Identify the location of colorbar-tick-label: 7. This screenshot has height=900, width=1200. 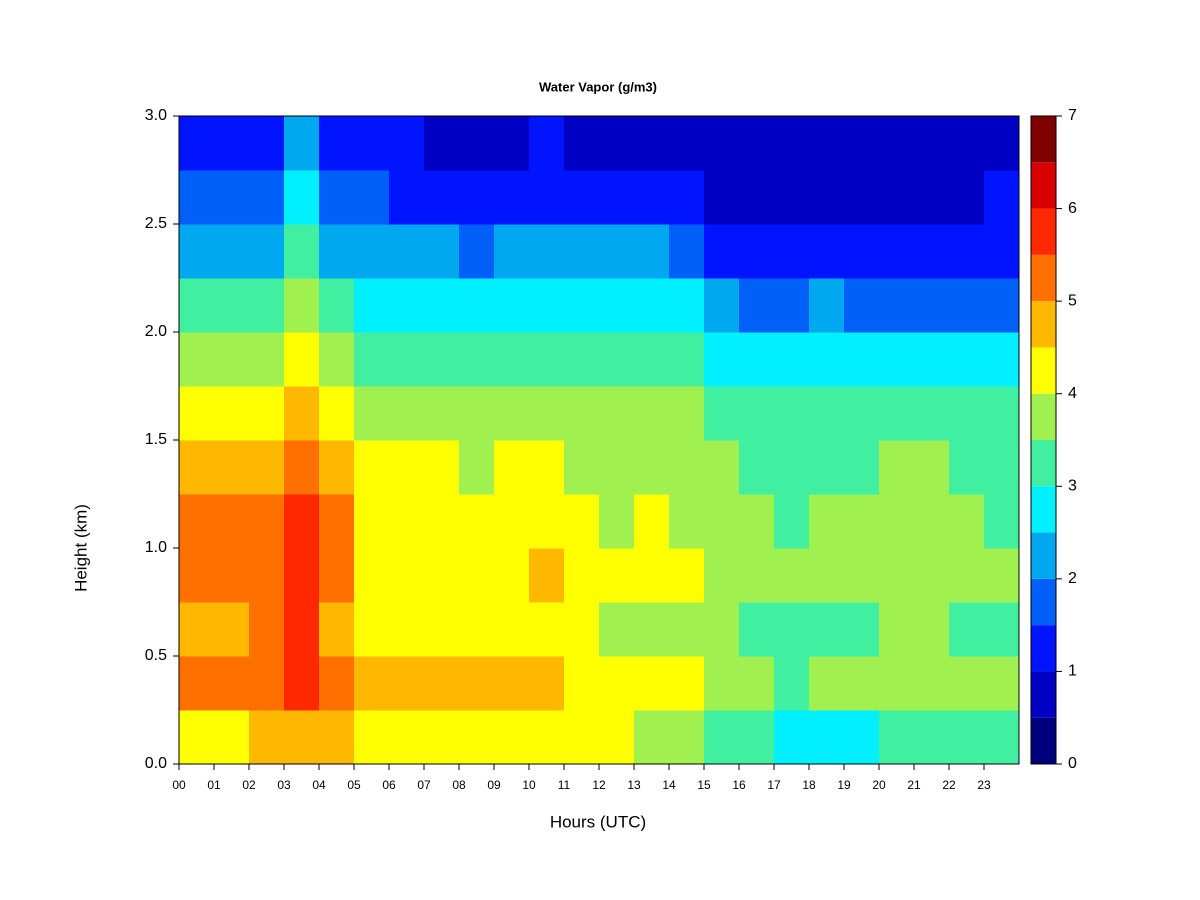
(1072, 115).